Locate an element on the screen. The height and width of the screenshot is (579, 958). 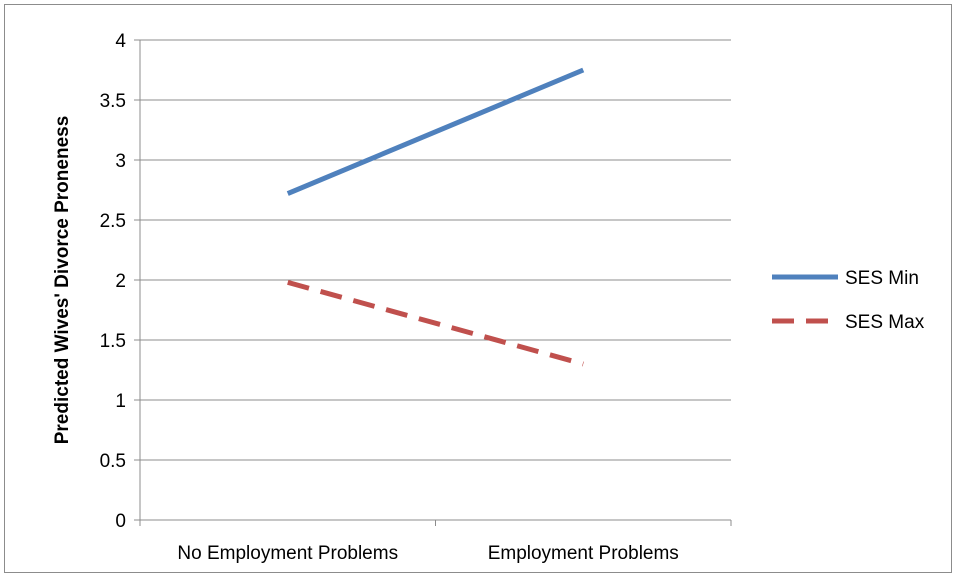
y-tick-label: 2.5 is located at coordinates (113, 221).